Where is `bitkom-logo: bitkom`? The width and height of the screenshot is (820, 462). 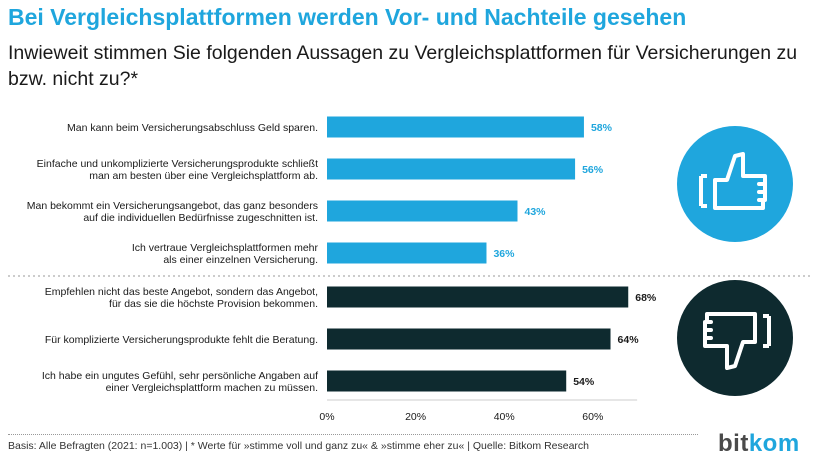 bitkom-logo: bitkom is located at coordinates (759, 444).